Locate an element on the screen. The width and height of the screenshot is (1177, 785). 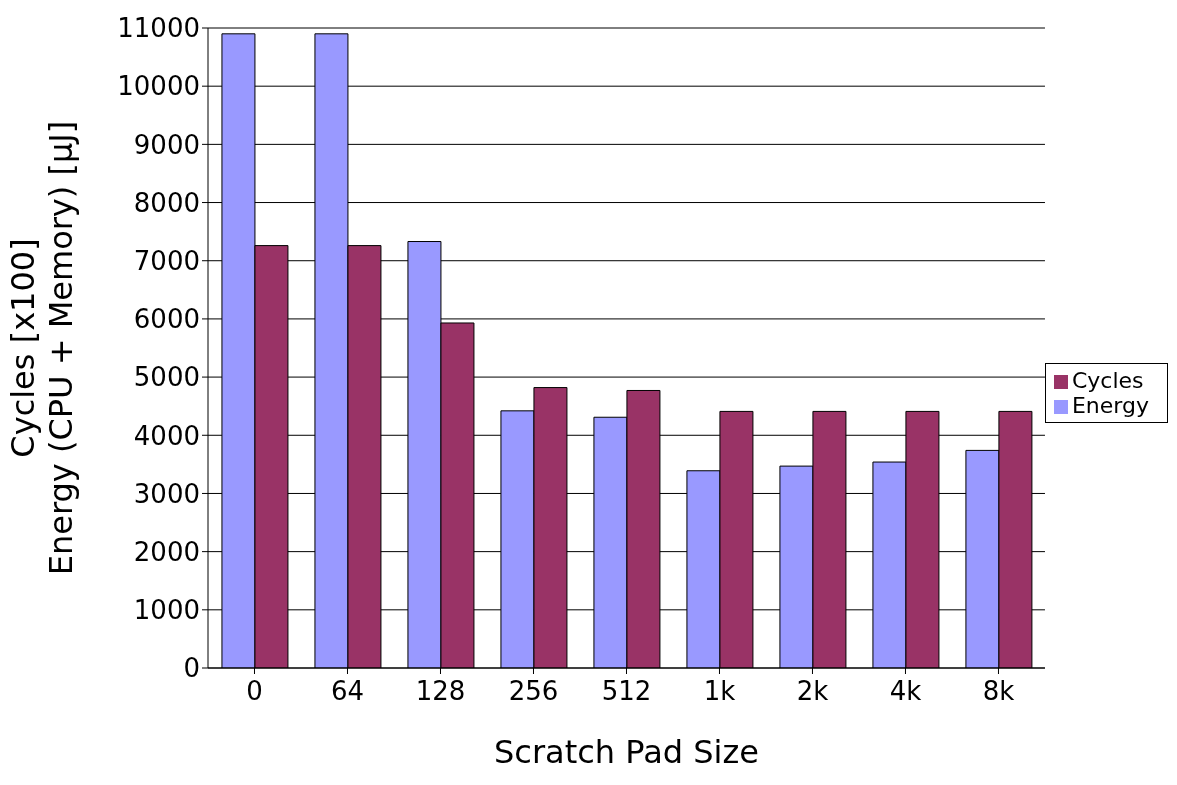
x-tick-label: 512 is located at coordinates (626, 691).